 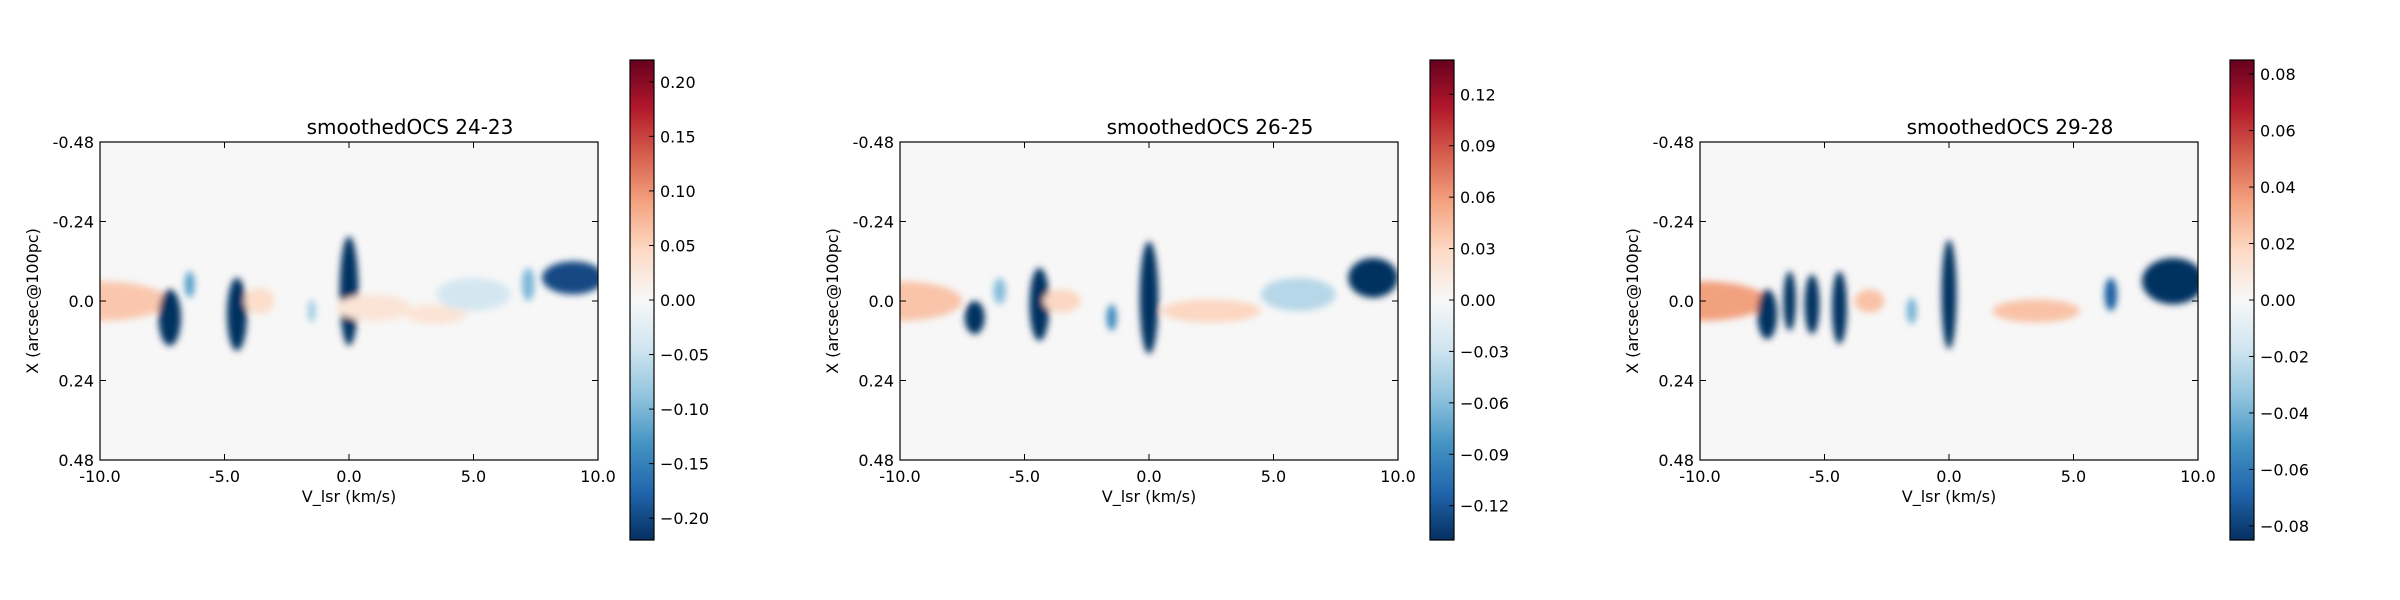 I want to click on colorbar-tick-label: −0.02, so click(x=2284, y=356).